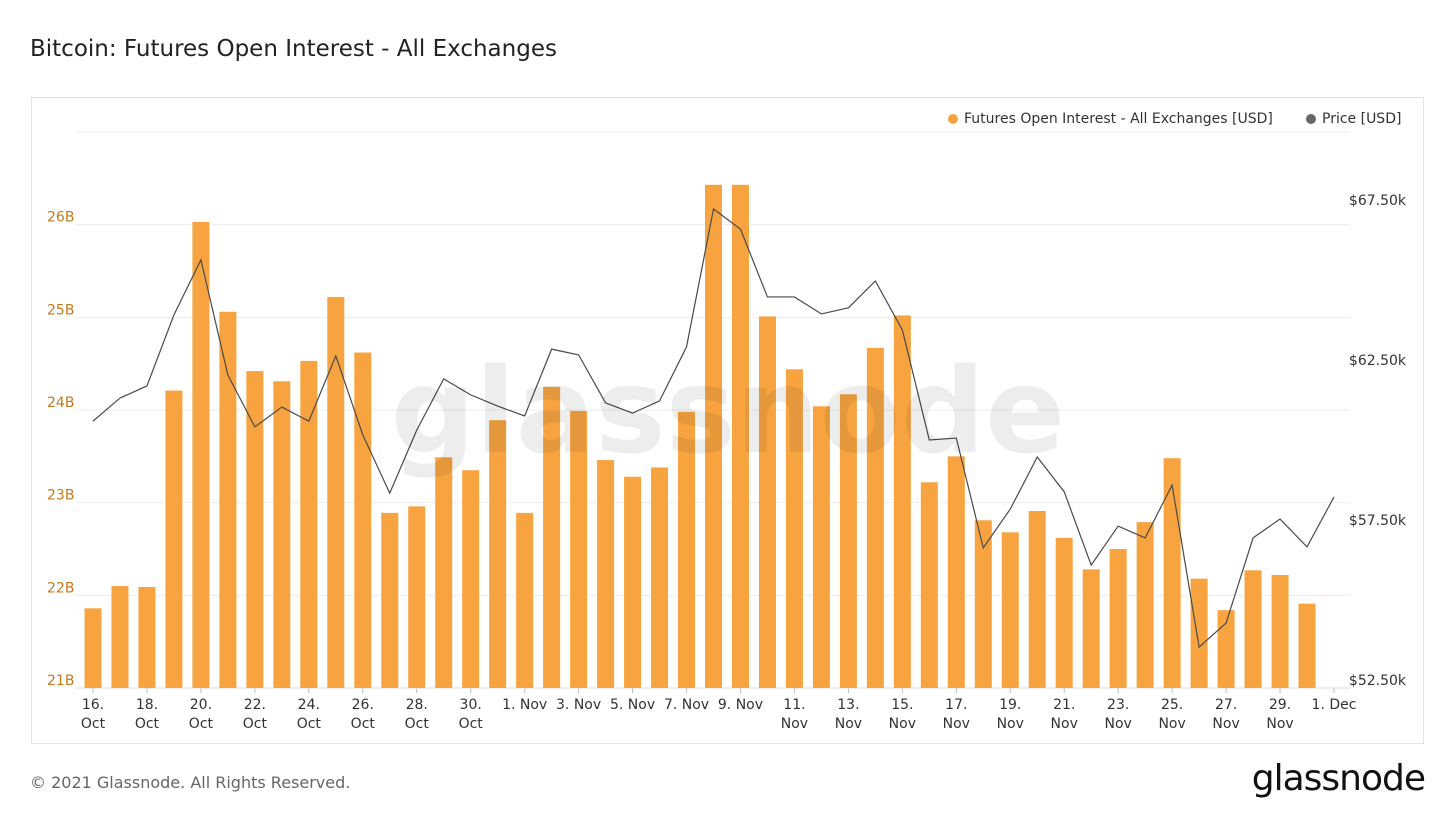 Image resolution: width=1456 pixels, height=819 pixels. What do you see at coordinates (60, 681) in the screenshot?
I see `y-tick-label: 21B` at bounding box center [60, 681].